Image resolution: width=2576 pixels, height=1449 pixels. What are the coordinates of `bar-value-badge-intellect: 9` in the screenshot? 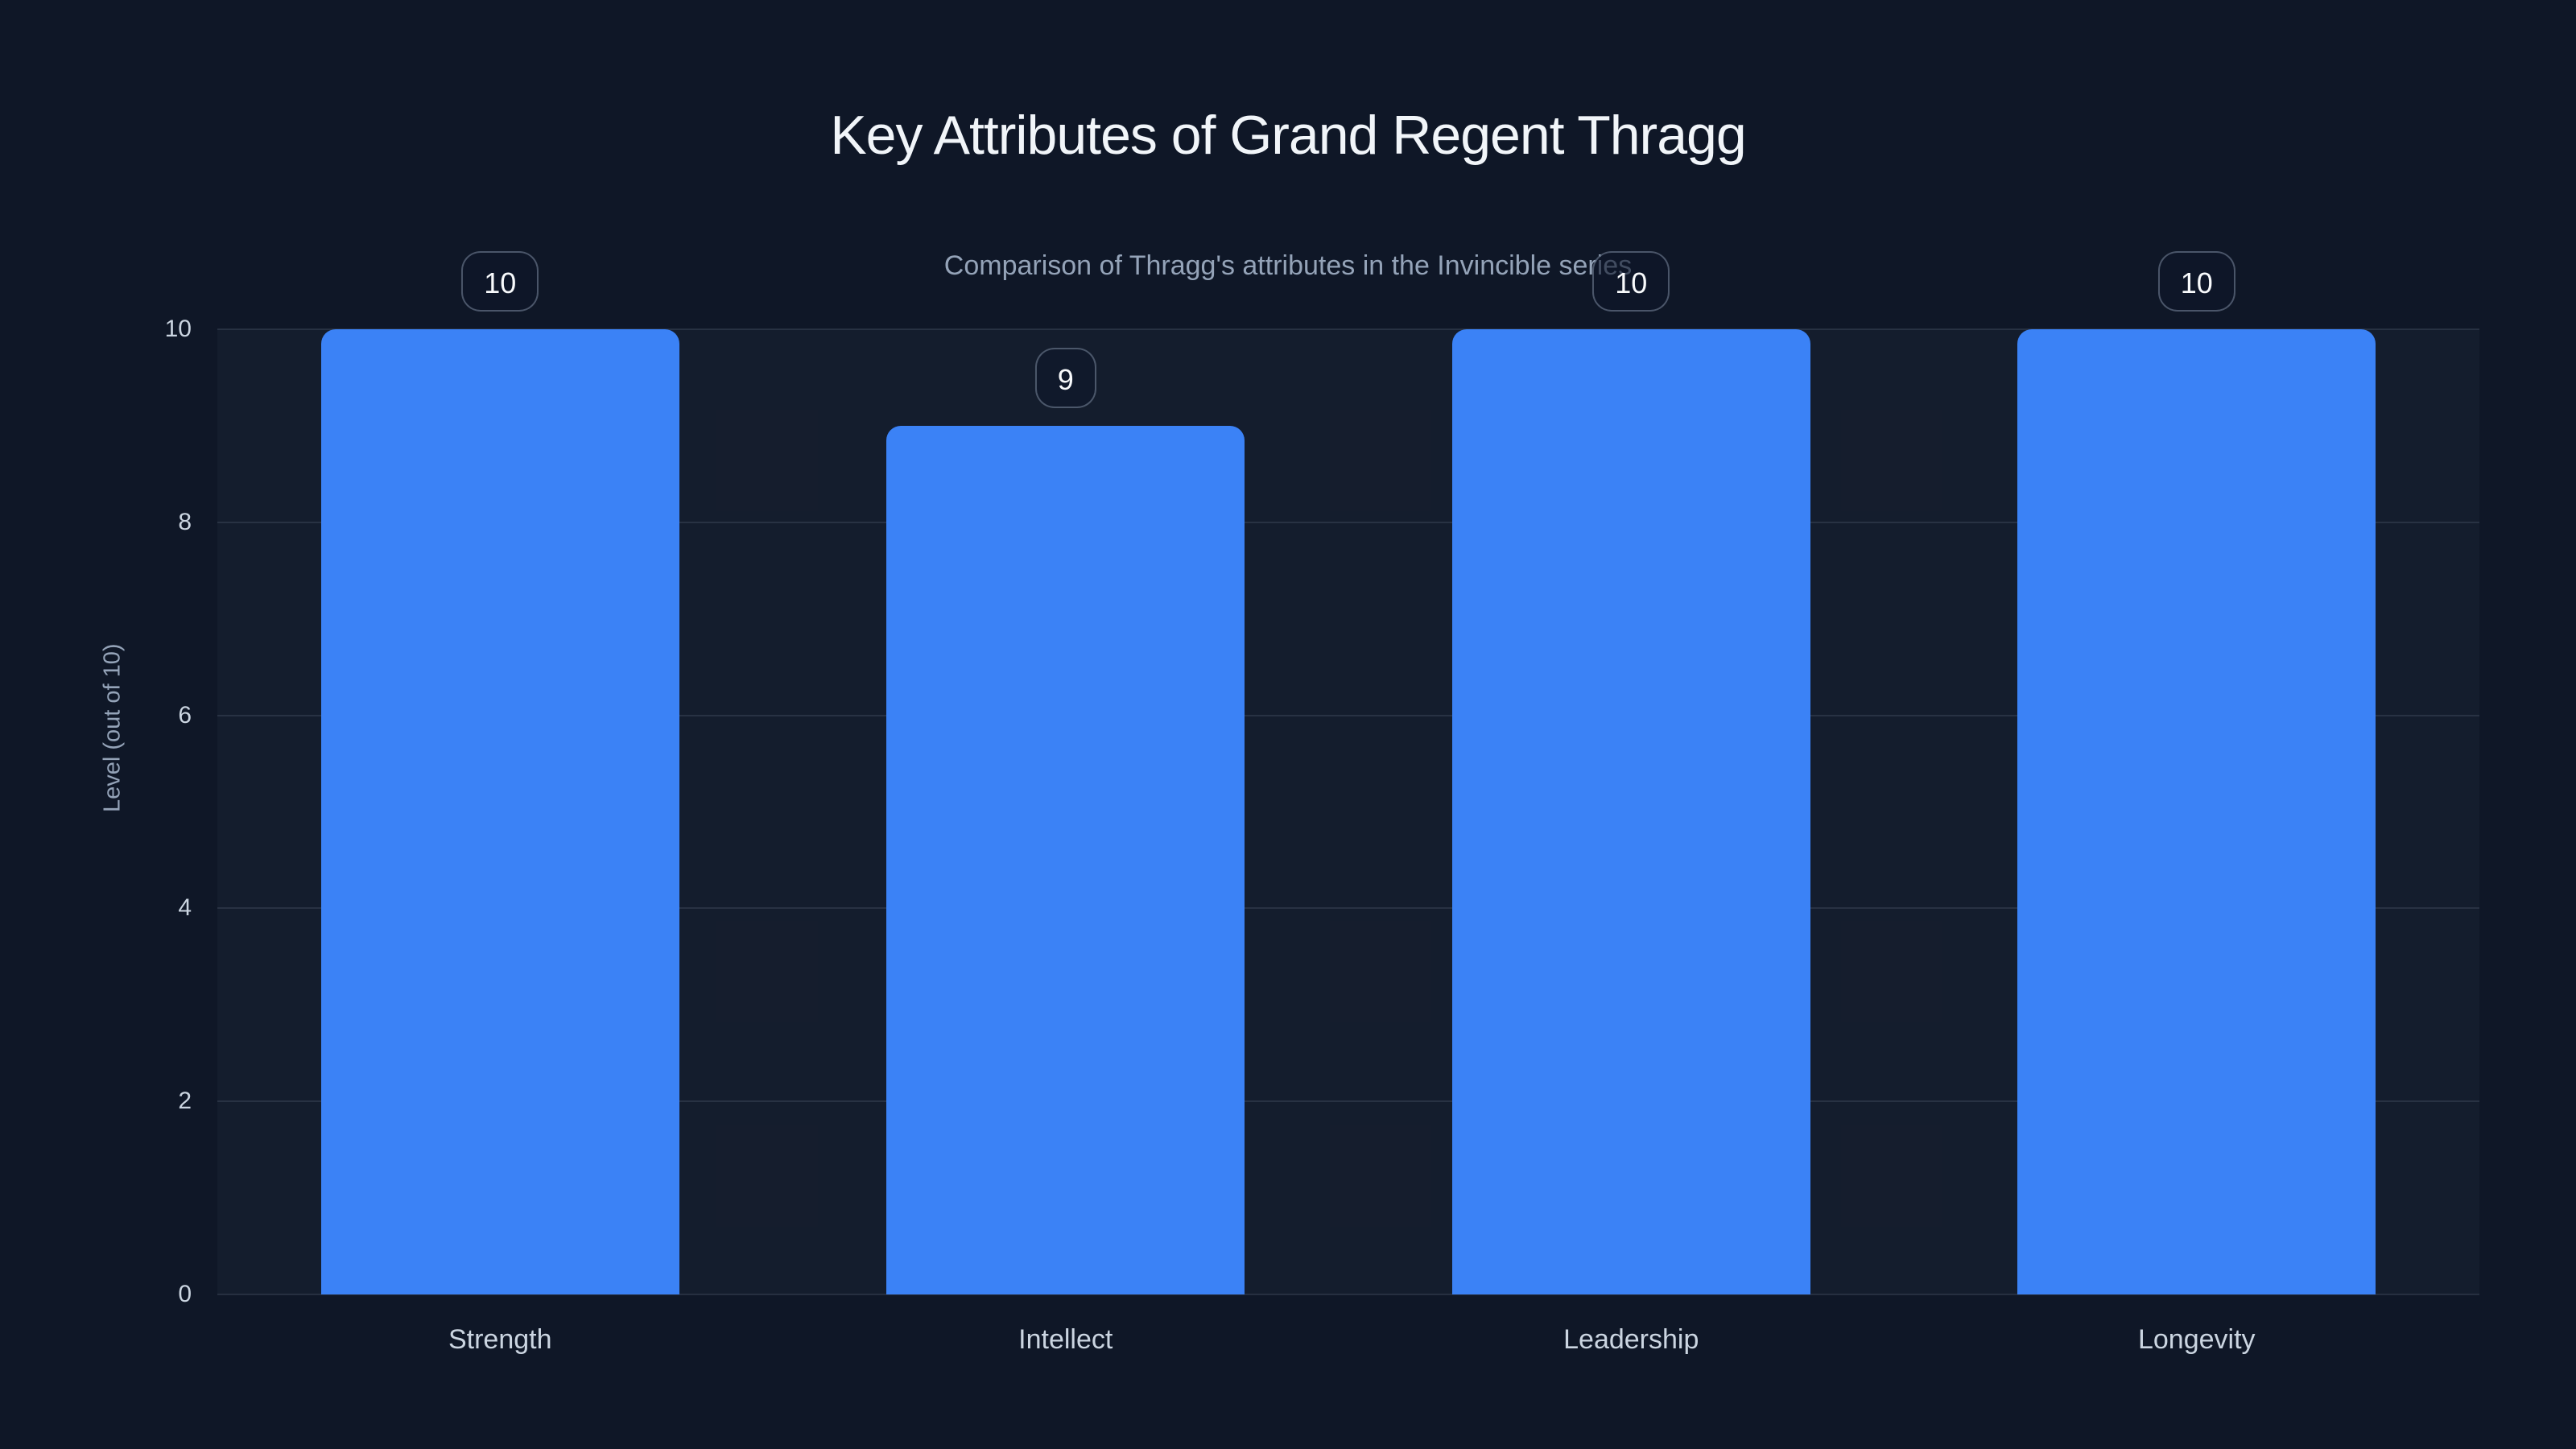 It's located at (1065, 377).